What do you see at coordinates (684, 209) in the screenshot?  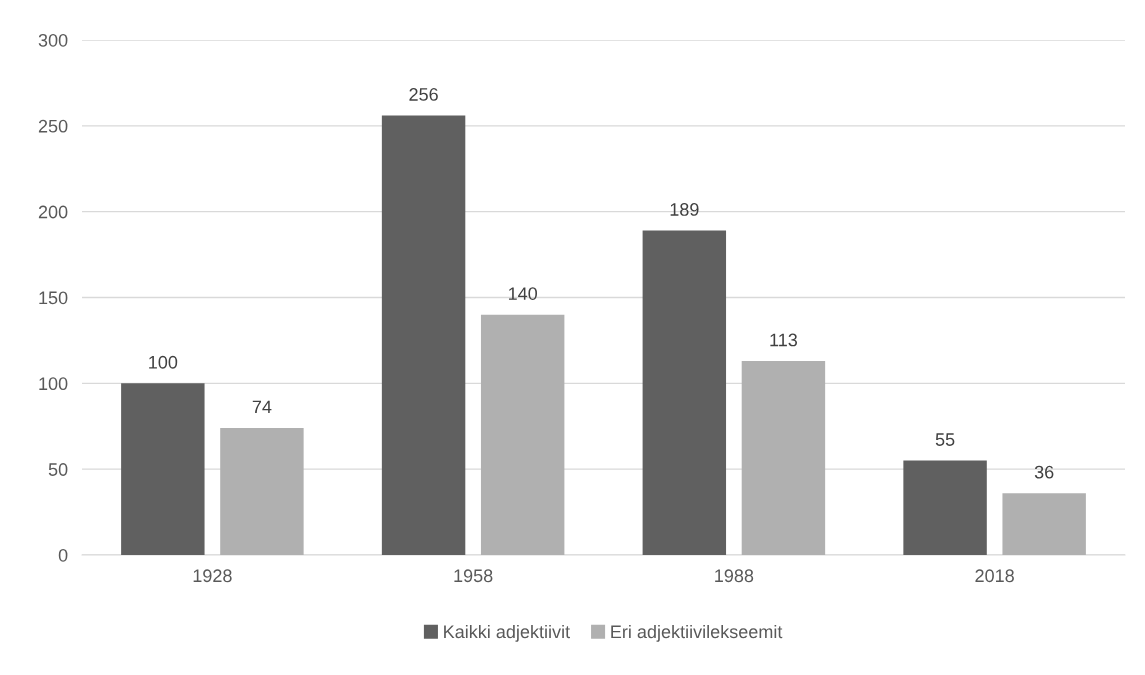 I see `data-label: 189` at bounding box center [684, 209].